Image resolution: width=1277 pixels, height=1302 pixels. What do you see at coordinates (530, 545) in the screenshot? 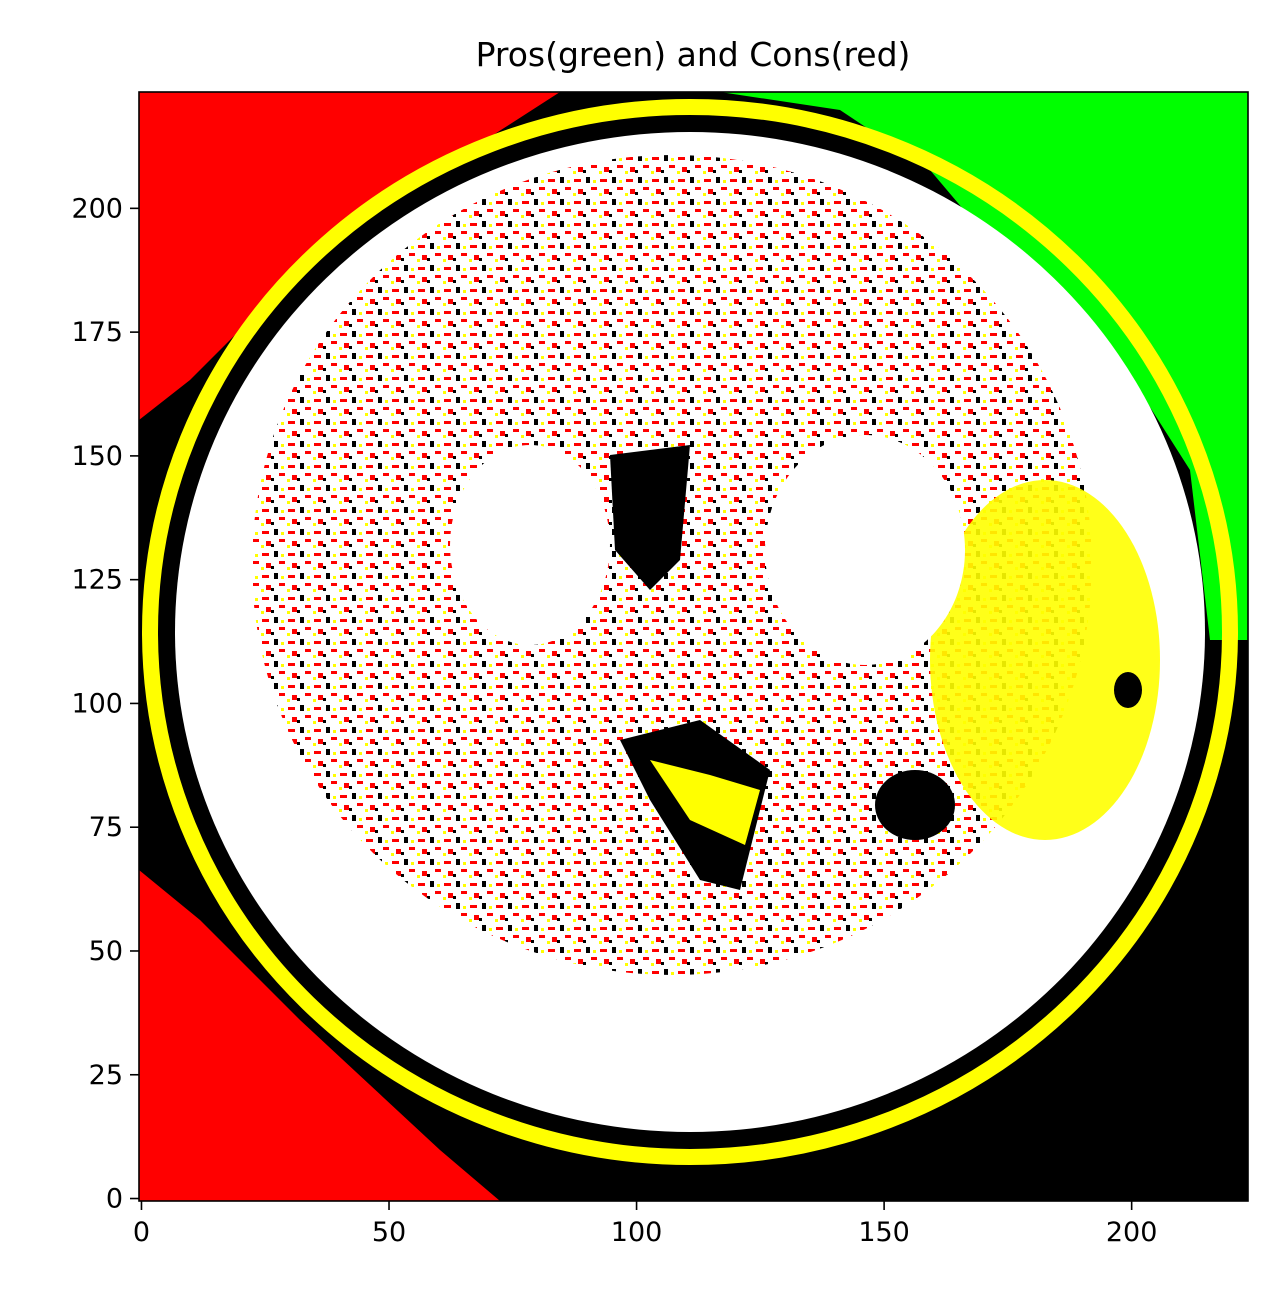
I see `bright-region-left` at bounding box center [530, 545].